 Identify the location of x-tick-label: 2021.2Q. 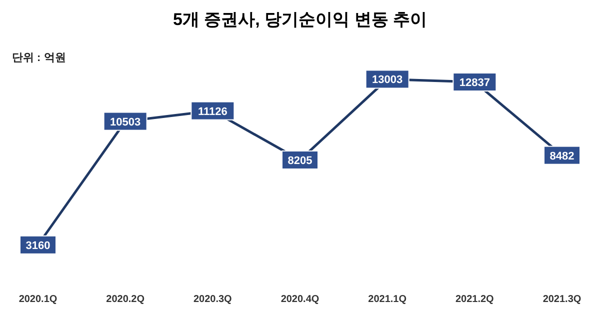
(474, 300).